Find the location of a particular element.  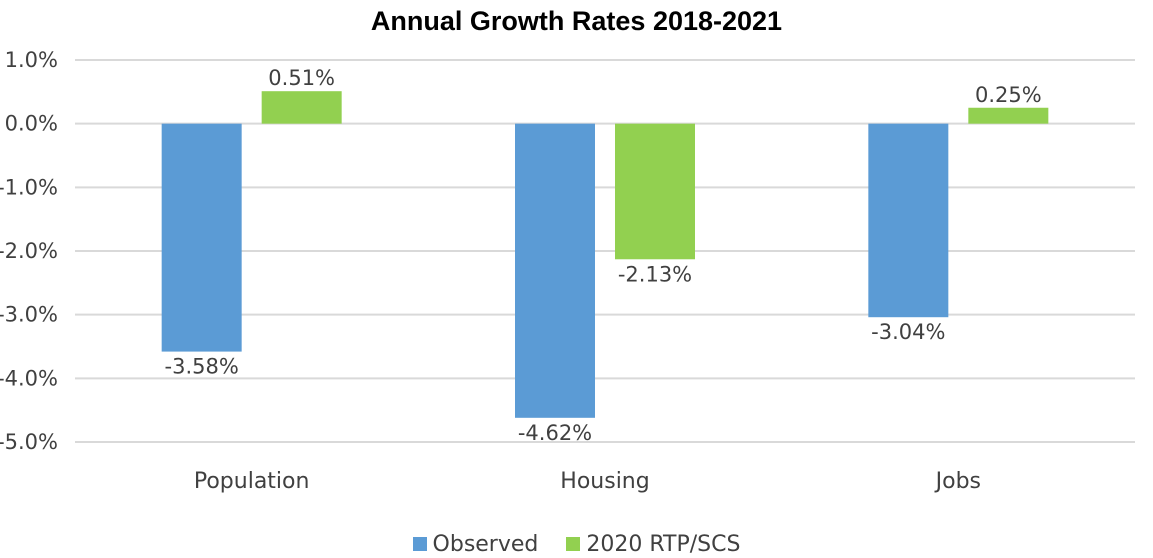

y-tick-label: 1.0% is located at coordinates (31, 60).